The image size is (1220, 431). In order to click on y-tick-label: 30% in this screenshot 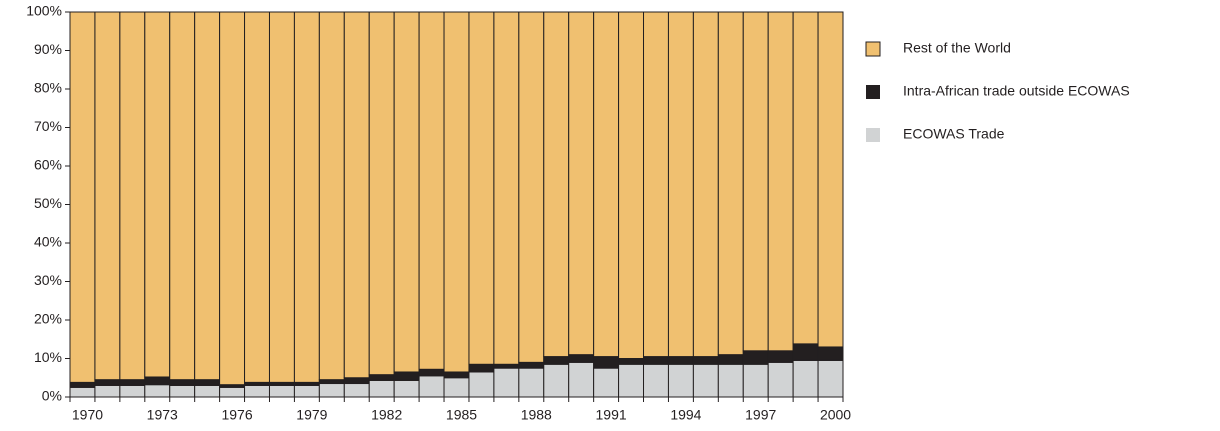, I will do `click(48, 280)`.